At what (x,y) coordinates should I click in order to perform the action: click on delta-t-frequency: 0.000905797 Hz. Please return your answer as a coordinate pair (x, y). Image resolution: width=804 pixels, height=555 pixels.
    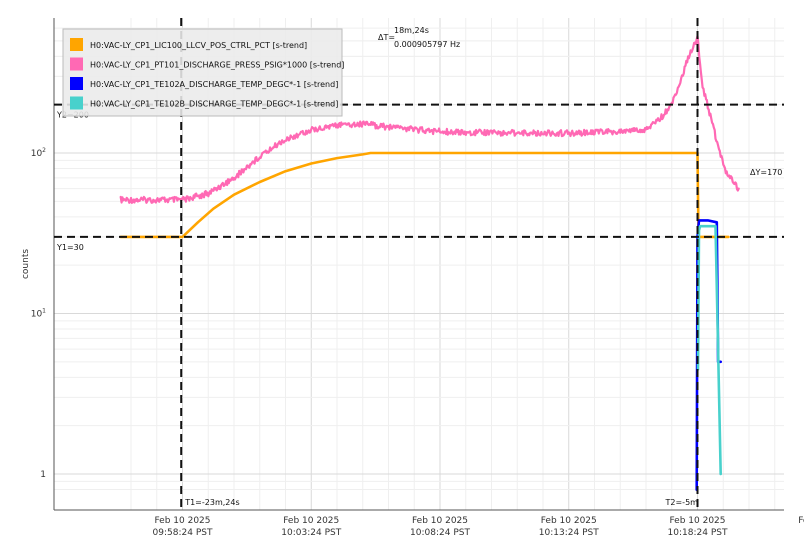
    Looking at the image, I should click on (427, 44).